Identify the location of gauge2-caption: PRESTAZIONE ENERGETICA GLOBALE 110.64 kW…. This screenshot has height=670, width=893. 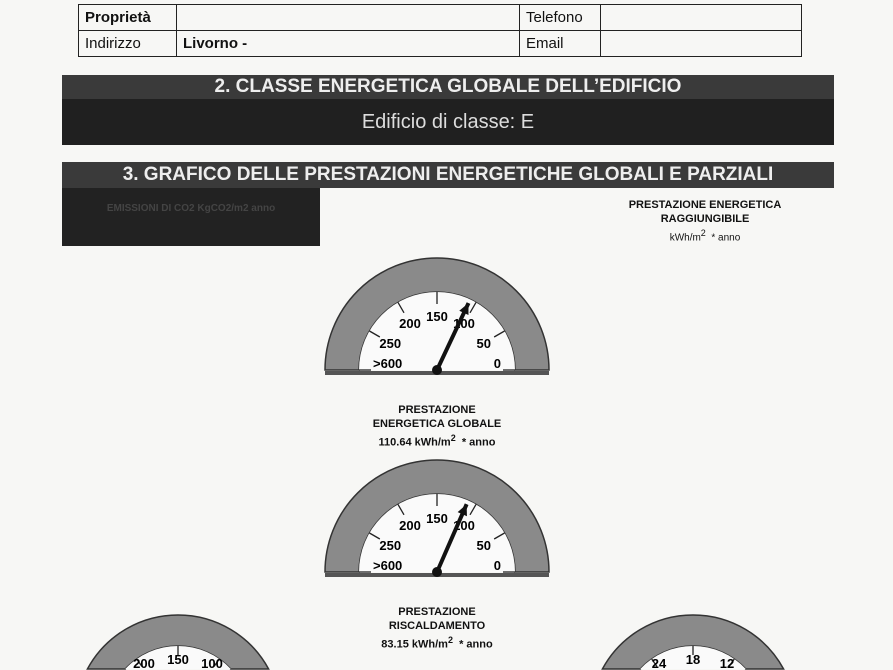
(437, 426).